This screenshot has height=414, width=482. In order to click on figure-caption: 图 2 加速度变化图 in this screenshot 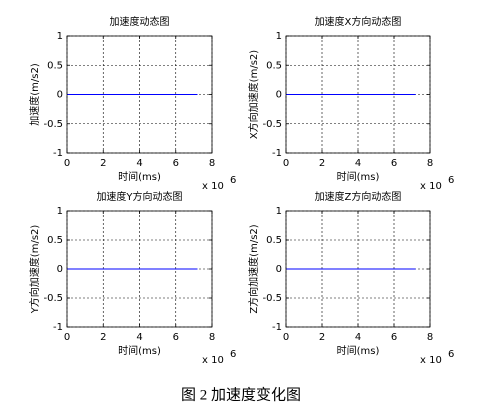, I will do `click(241, 394)`.